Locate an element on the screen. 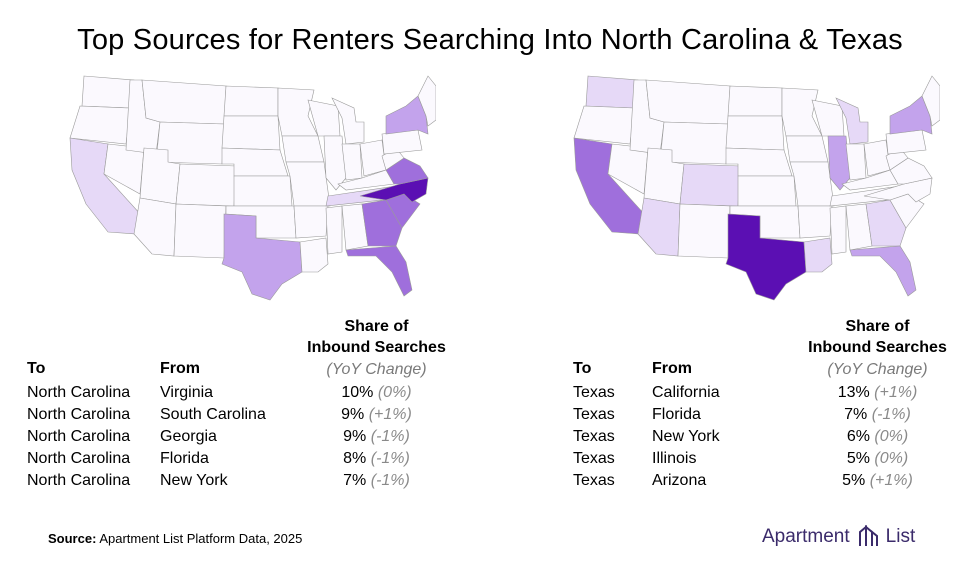 The image size is (980, 575). yoy-change: (0%) is located at coordinates (891, 458).